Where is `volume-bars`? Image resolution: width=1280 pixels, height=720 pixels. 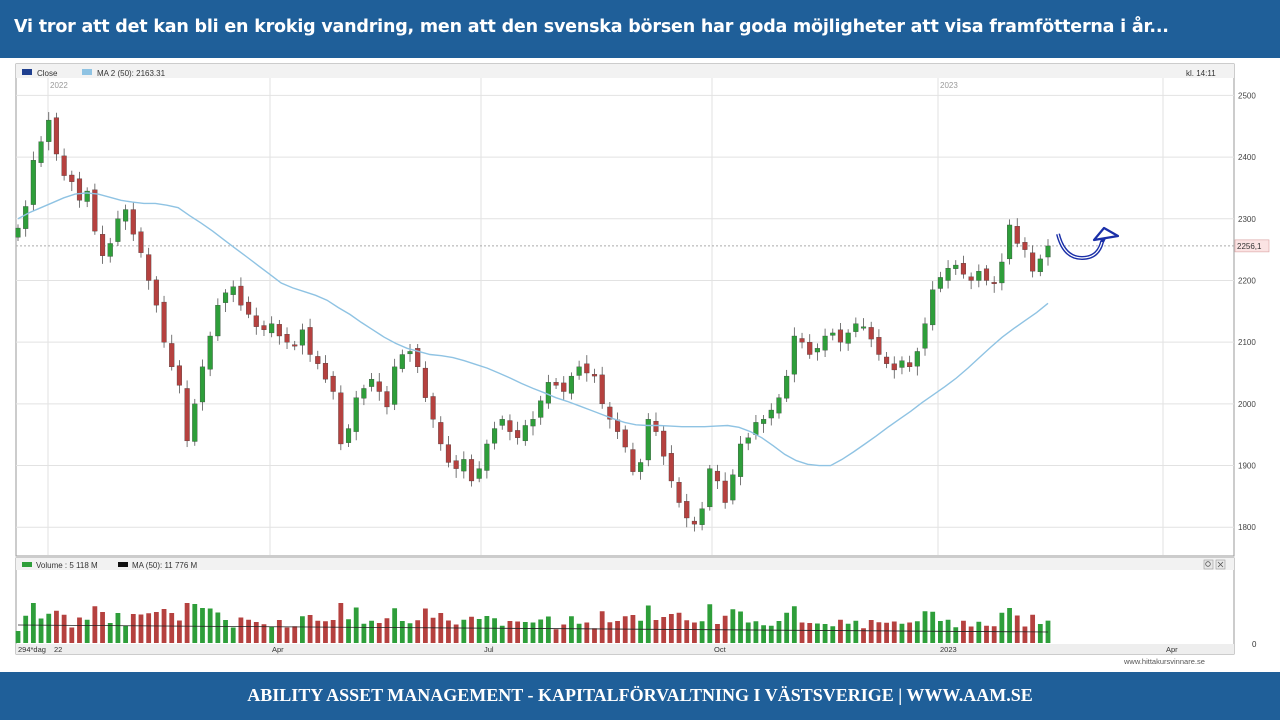
volume-bars is located at coordinates (533, 623).